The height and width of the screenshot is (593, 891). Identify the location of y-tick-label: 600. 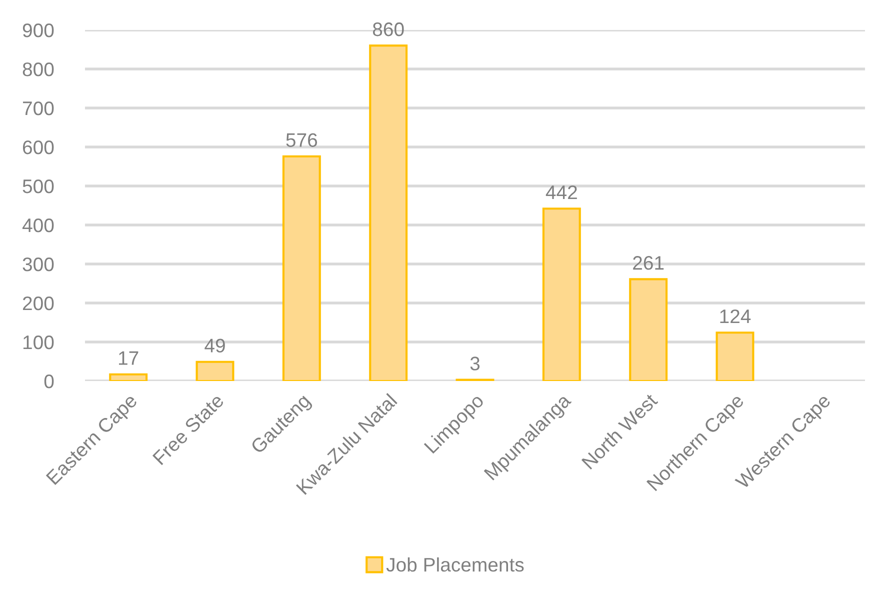
(38, 147).